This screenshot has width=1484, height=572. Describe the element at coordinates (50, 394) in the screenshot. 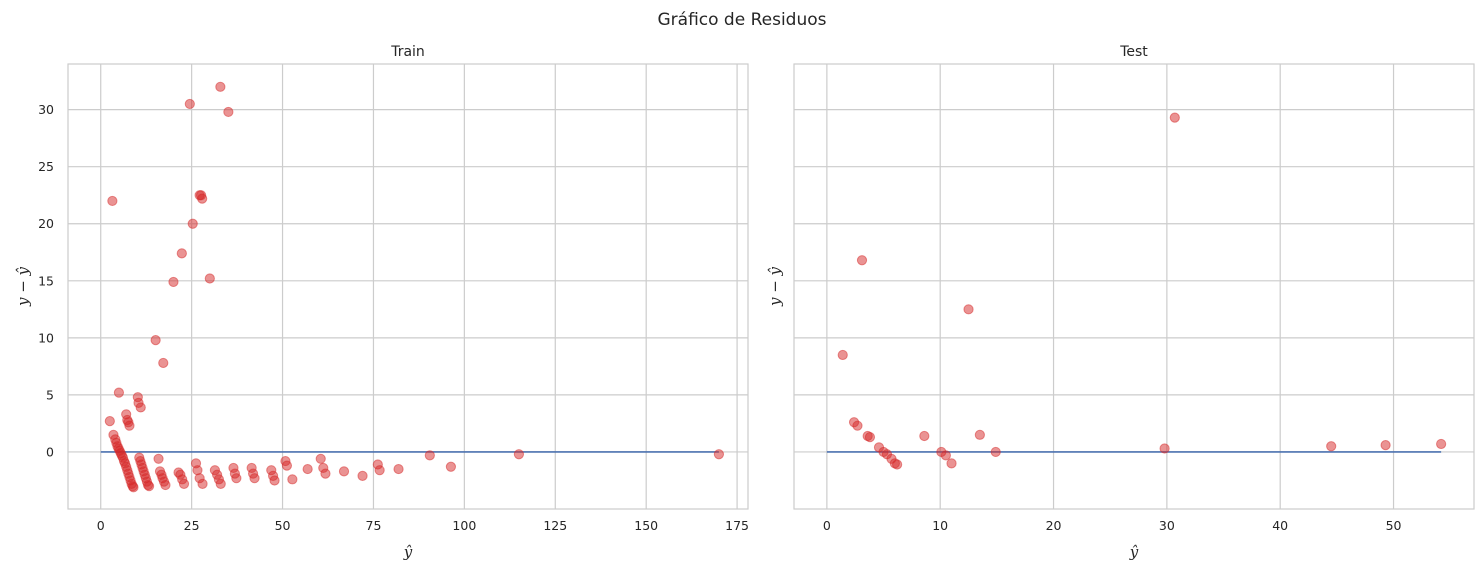

I see `train-y-tick-label: 5` at that location.